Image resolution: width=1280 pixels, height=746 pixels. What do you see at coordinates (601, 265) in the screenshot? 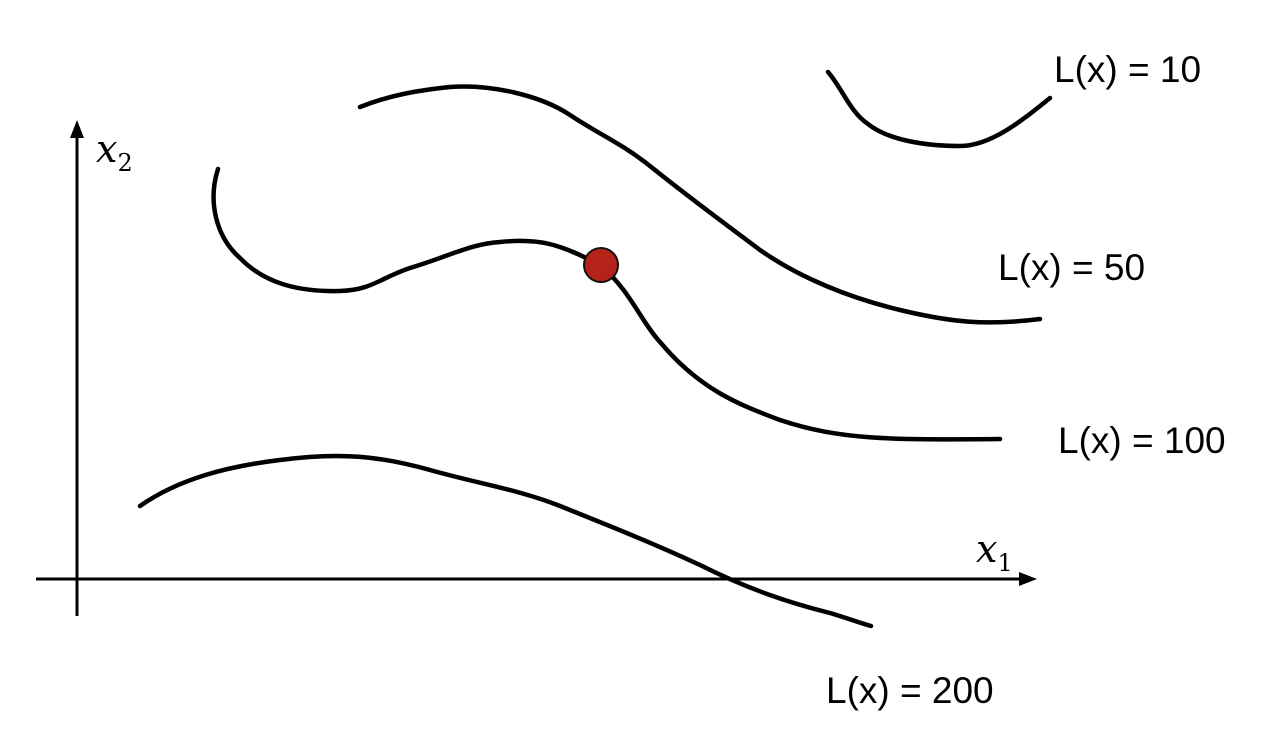
I see `highlight-point` at bounding box center [601, 265].